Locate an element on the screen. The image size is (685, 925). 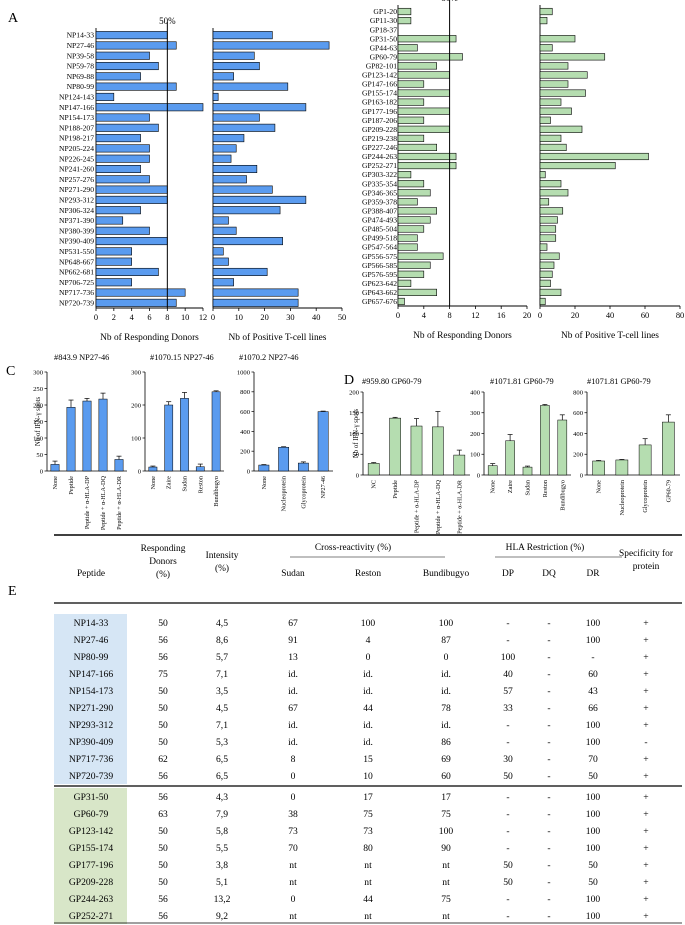
category-label: NP14-33 is located at coordinates (81, 35).